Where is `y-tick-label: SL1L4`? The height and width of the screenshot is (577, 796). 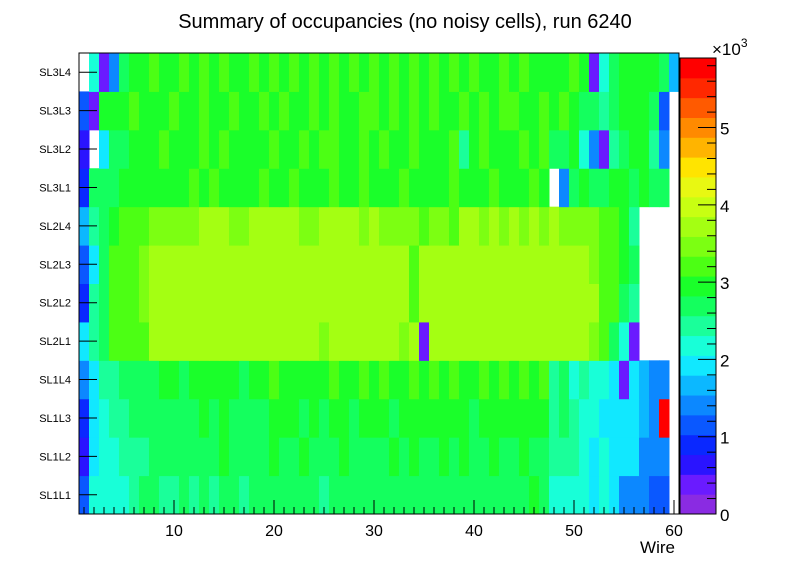 y-tick-label: SL1L4 is located at coordinates (55, 381).